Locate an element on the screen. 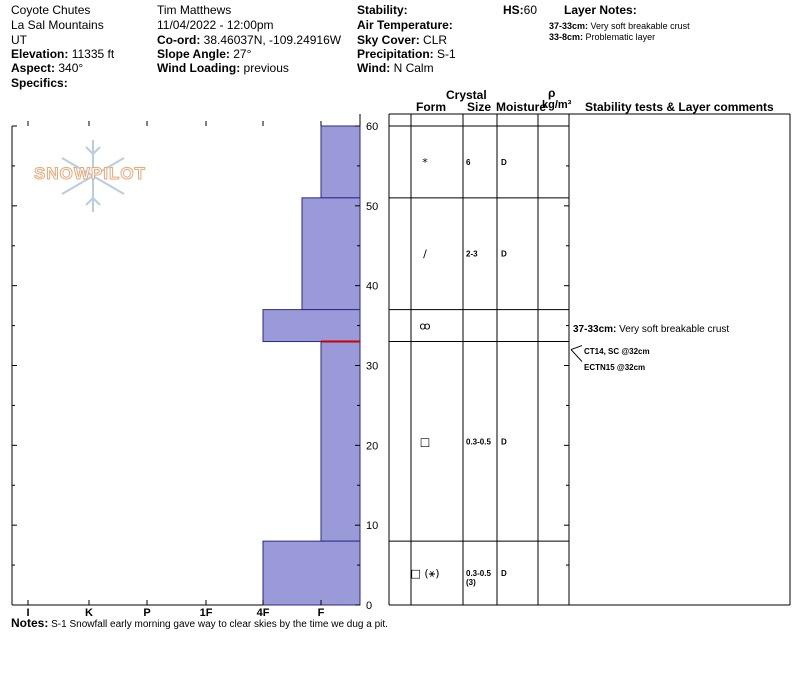 The height and width of the screenshot is (676, 800). location: Coyote Chutes is located at coordinates (51, 10).